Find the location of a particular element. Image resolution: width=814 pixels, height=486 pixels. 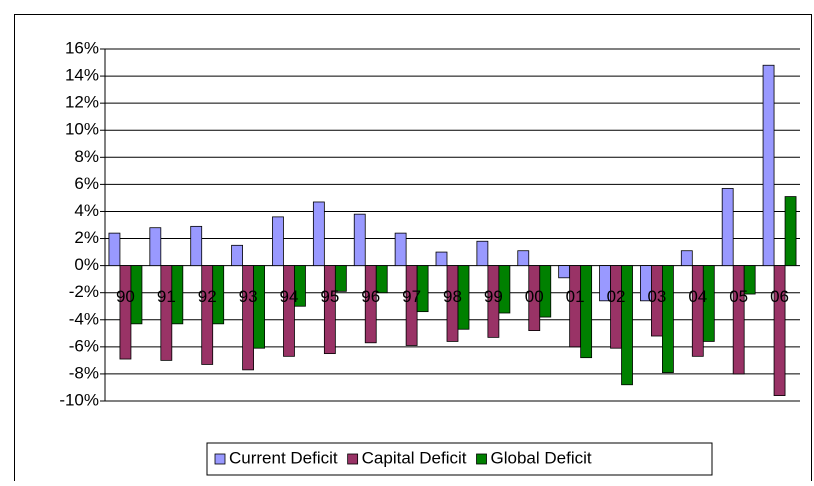

y-tick-label: 8% is located at coordinates (86, 156).